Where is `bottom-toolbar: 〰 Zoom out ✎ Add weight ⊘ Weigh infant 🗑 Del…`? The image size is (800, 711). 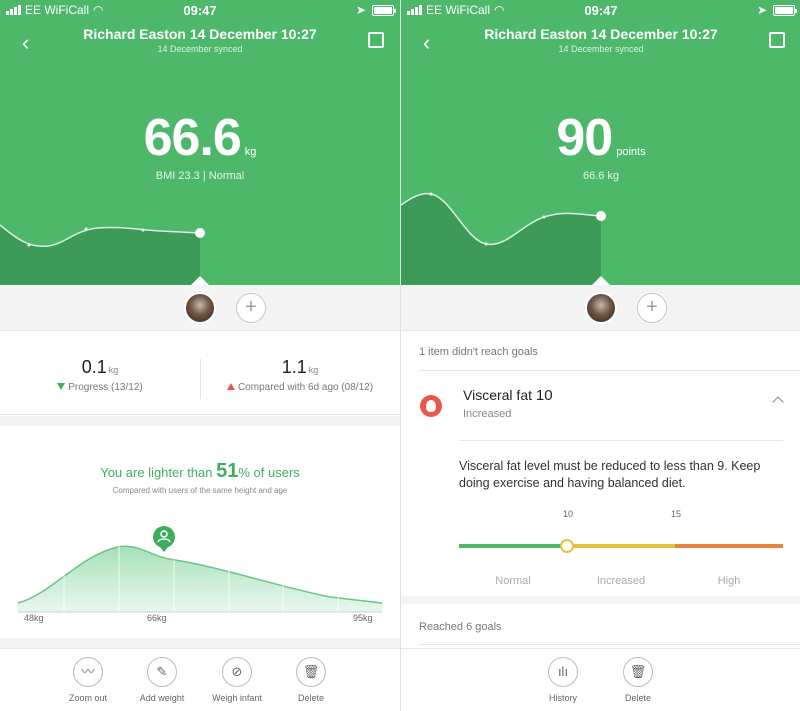 bottom-toolbar: 〰 Zoom out ✎ Add weight ⊘ Weigh infant 🗑 Del… is located at coordinates (200, 679).